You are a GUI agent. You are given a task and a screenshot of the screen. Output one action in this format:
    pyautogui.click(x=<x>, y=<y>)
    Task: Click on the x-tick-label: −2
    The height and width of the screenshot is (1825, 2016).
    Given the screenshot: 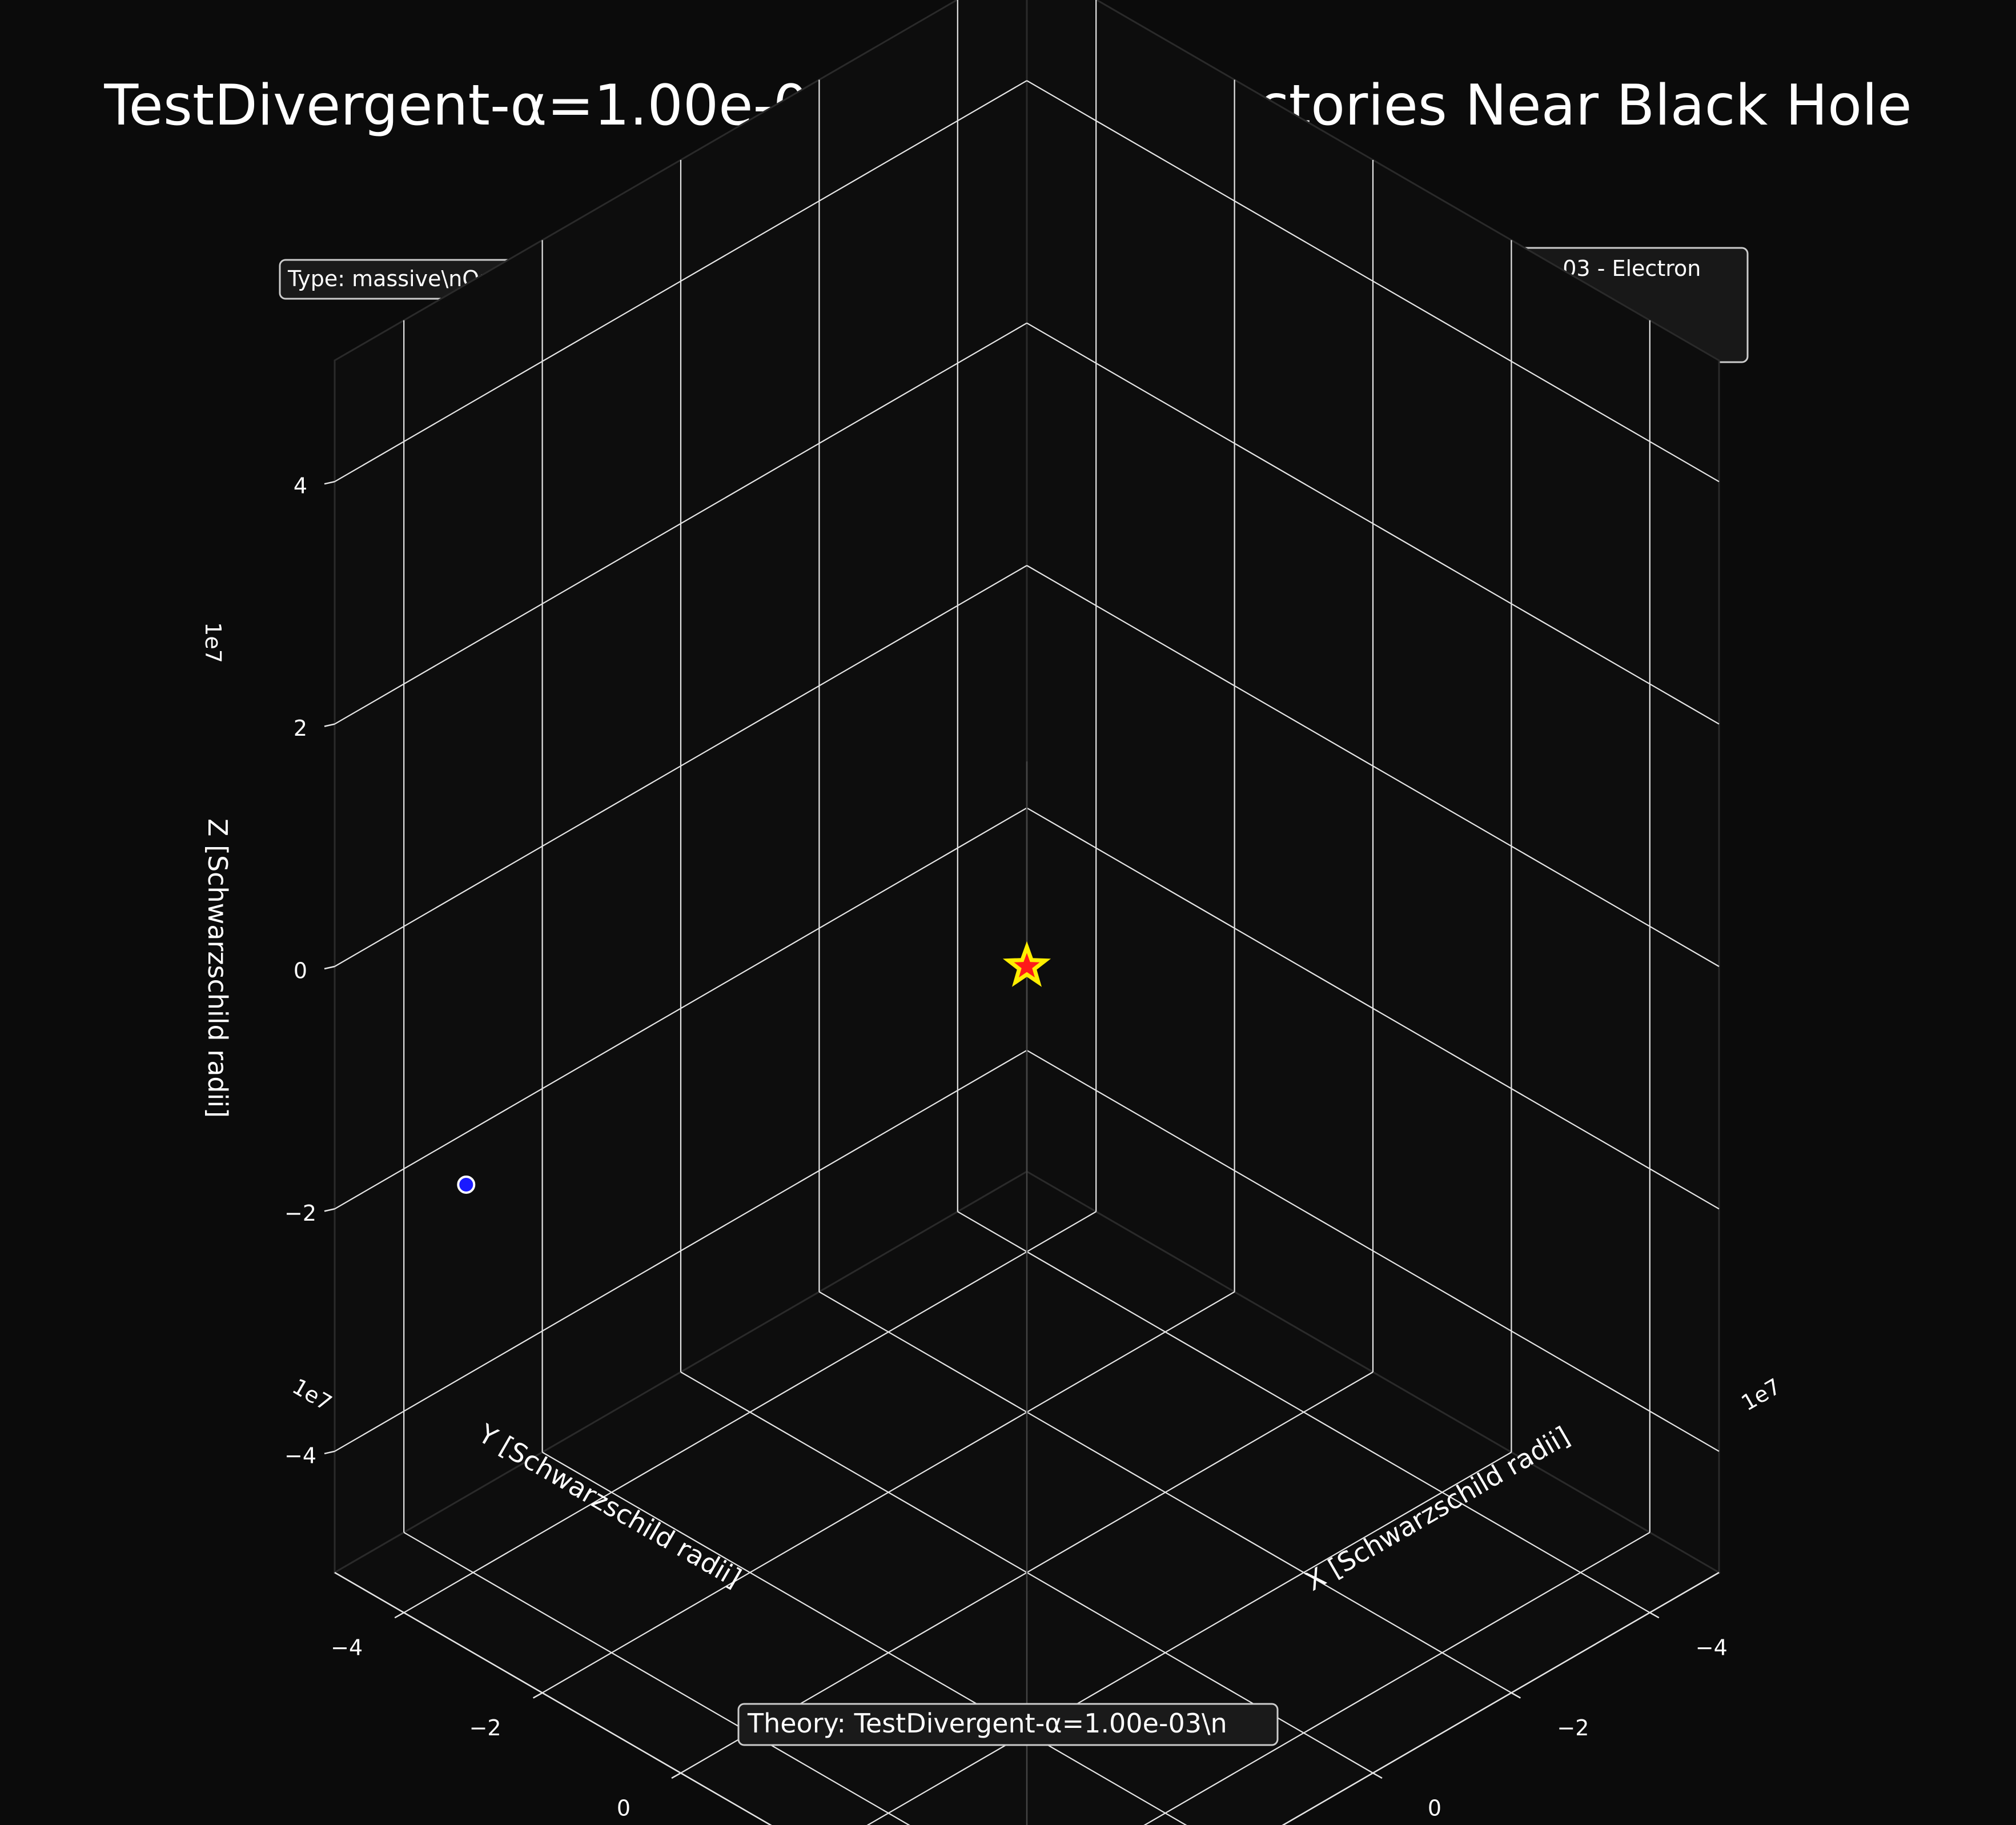 What is the action you would take?
    pyautogui.click(x=1573, y=1728)
    